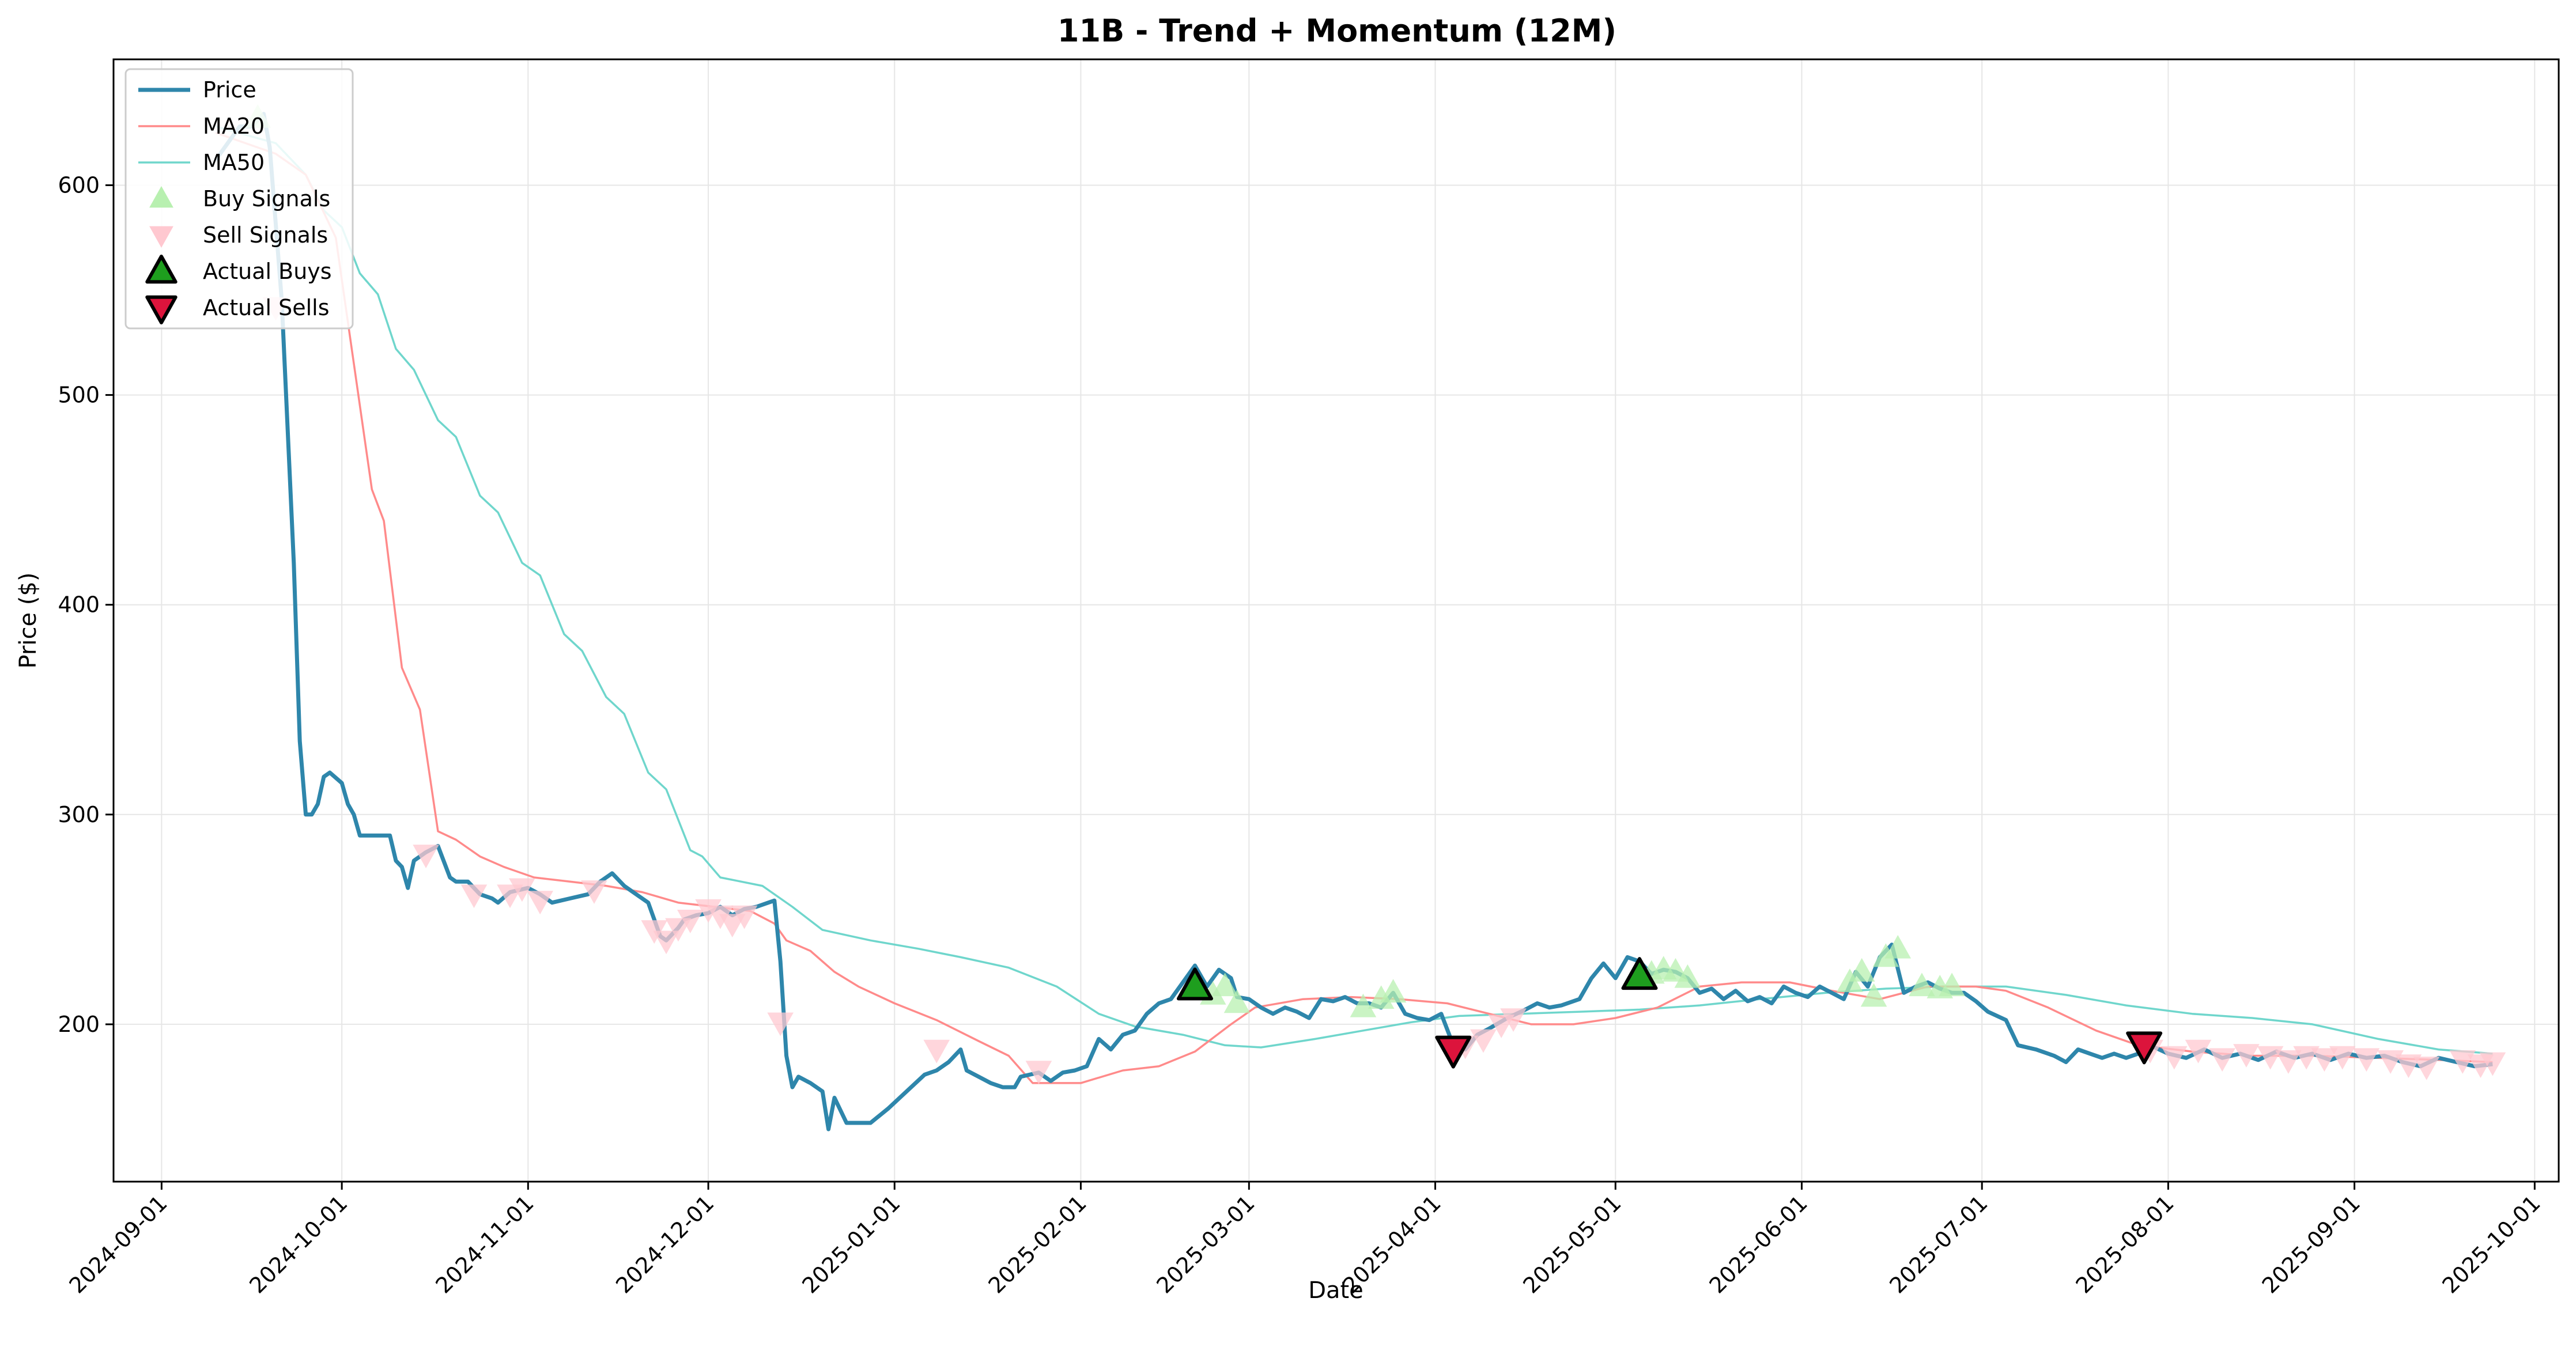 The height and width of the screenshot is (1366, 2576). I want to click on x-tick-label: 2025-01-01, so click(851, 1244).